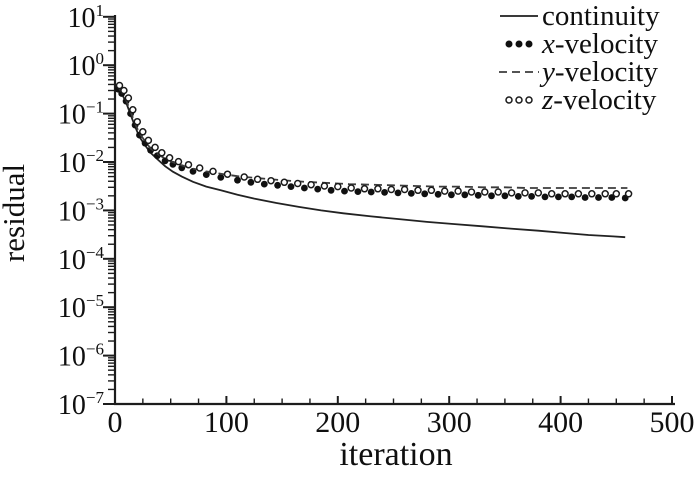 Image resolution: width=700 pixels, height=477 pixels. I want to click on y-axis-title: residual, so click(15, 213).